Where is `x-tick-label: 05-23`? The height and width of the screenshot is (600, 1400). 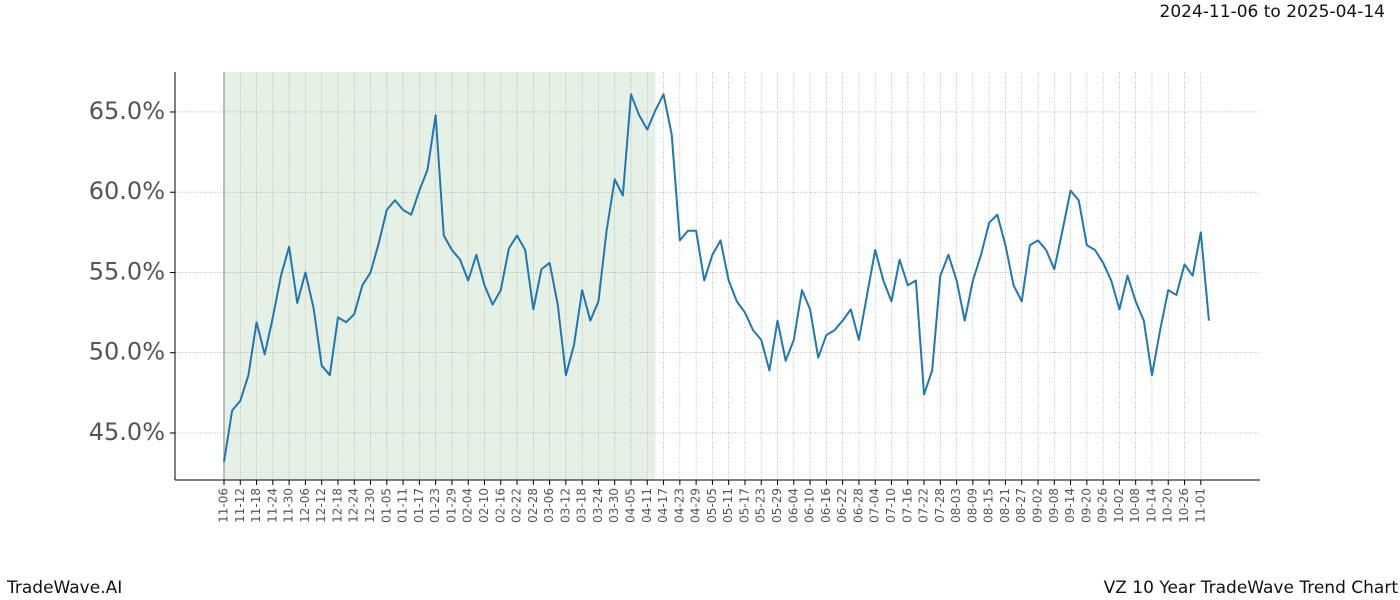 x-tick-label: 05-23 is located at coordinates (761, 505).